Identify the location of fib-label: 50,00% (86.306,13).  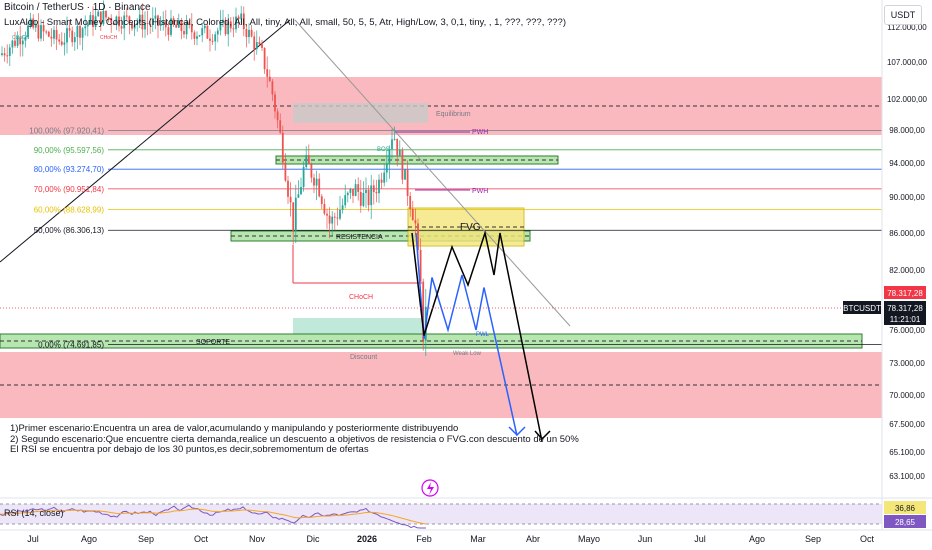
(69, 230).